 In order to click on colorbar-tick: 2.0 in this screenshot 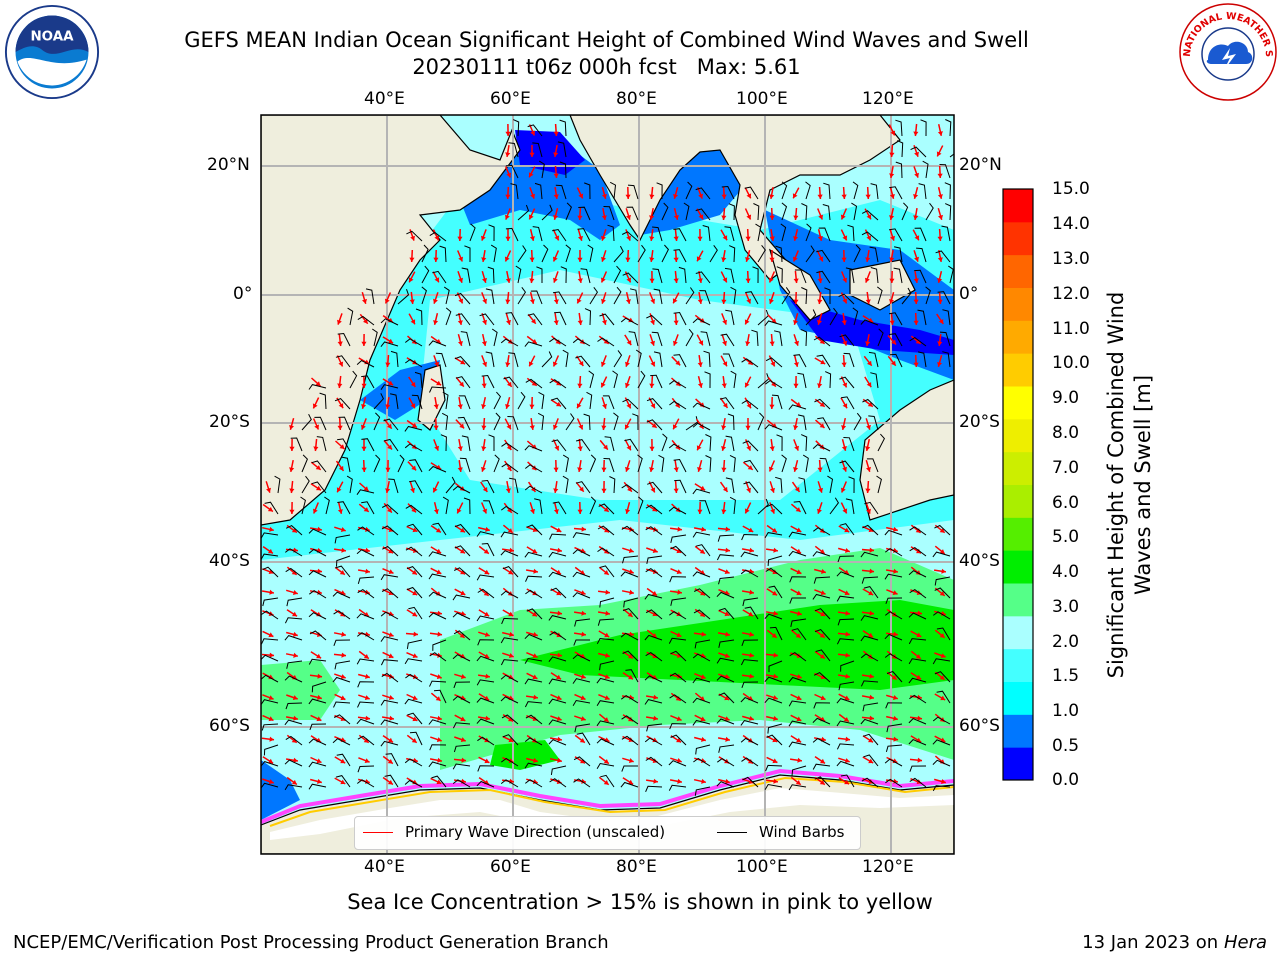, I will do `click(1066, 642)`.